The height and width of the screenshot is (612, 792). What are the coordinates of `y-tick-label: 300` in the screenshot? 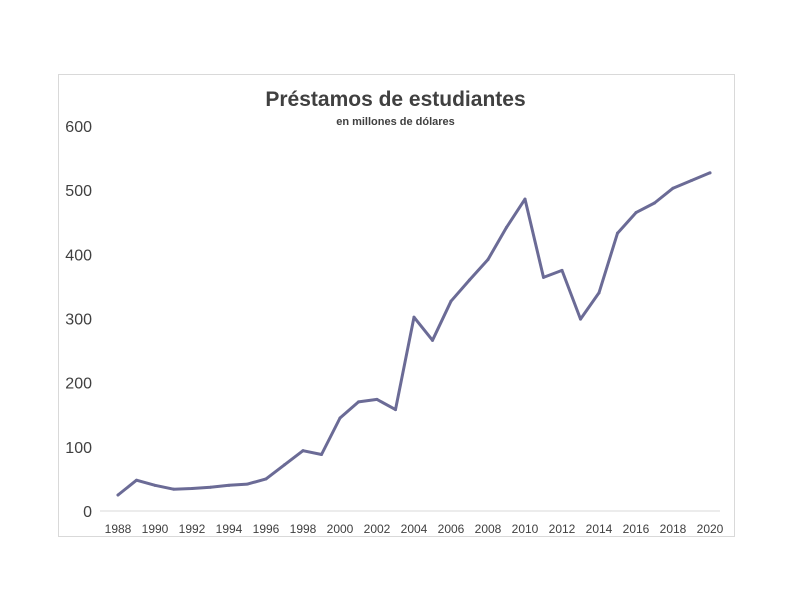 It's located at (78, 320).